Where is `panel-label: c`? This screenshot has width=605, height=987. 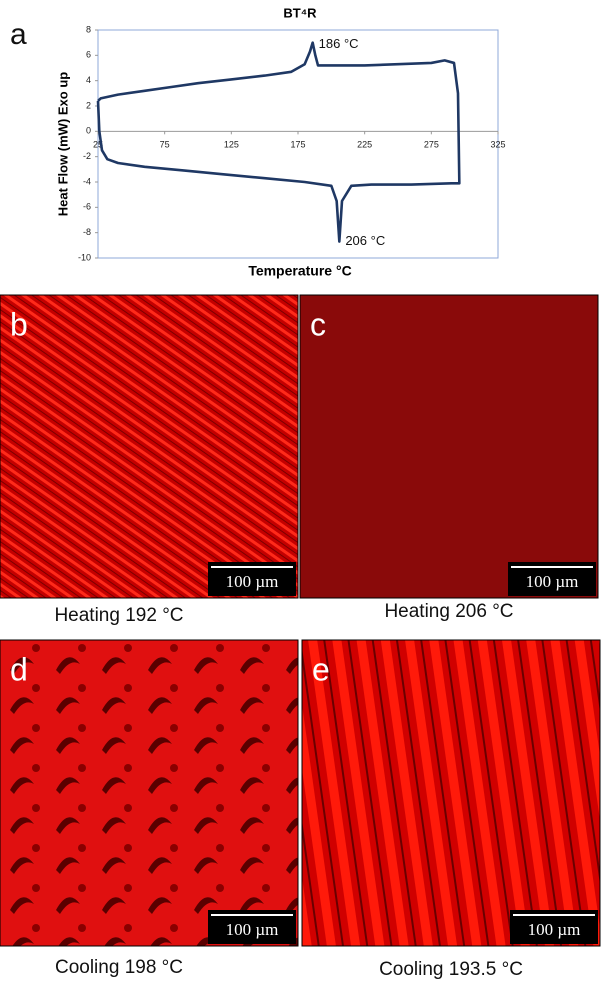
panel-label: c is located at coordinates (318, 324).